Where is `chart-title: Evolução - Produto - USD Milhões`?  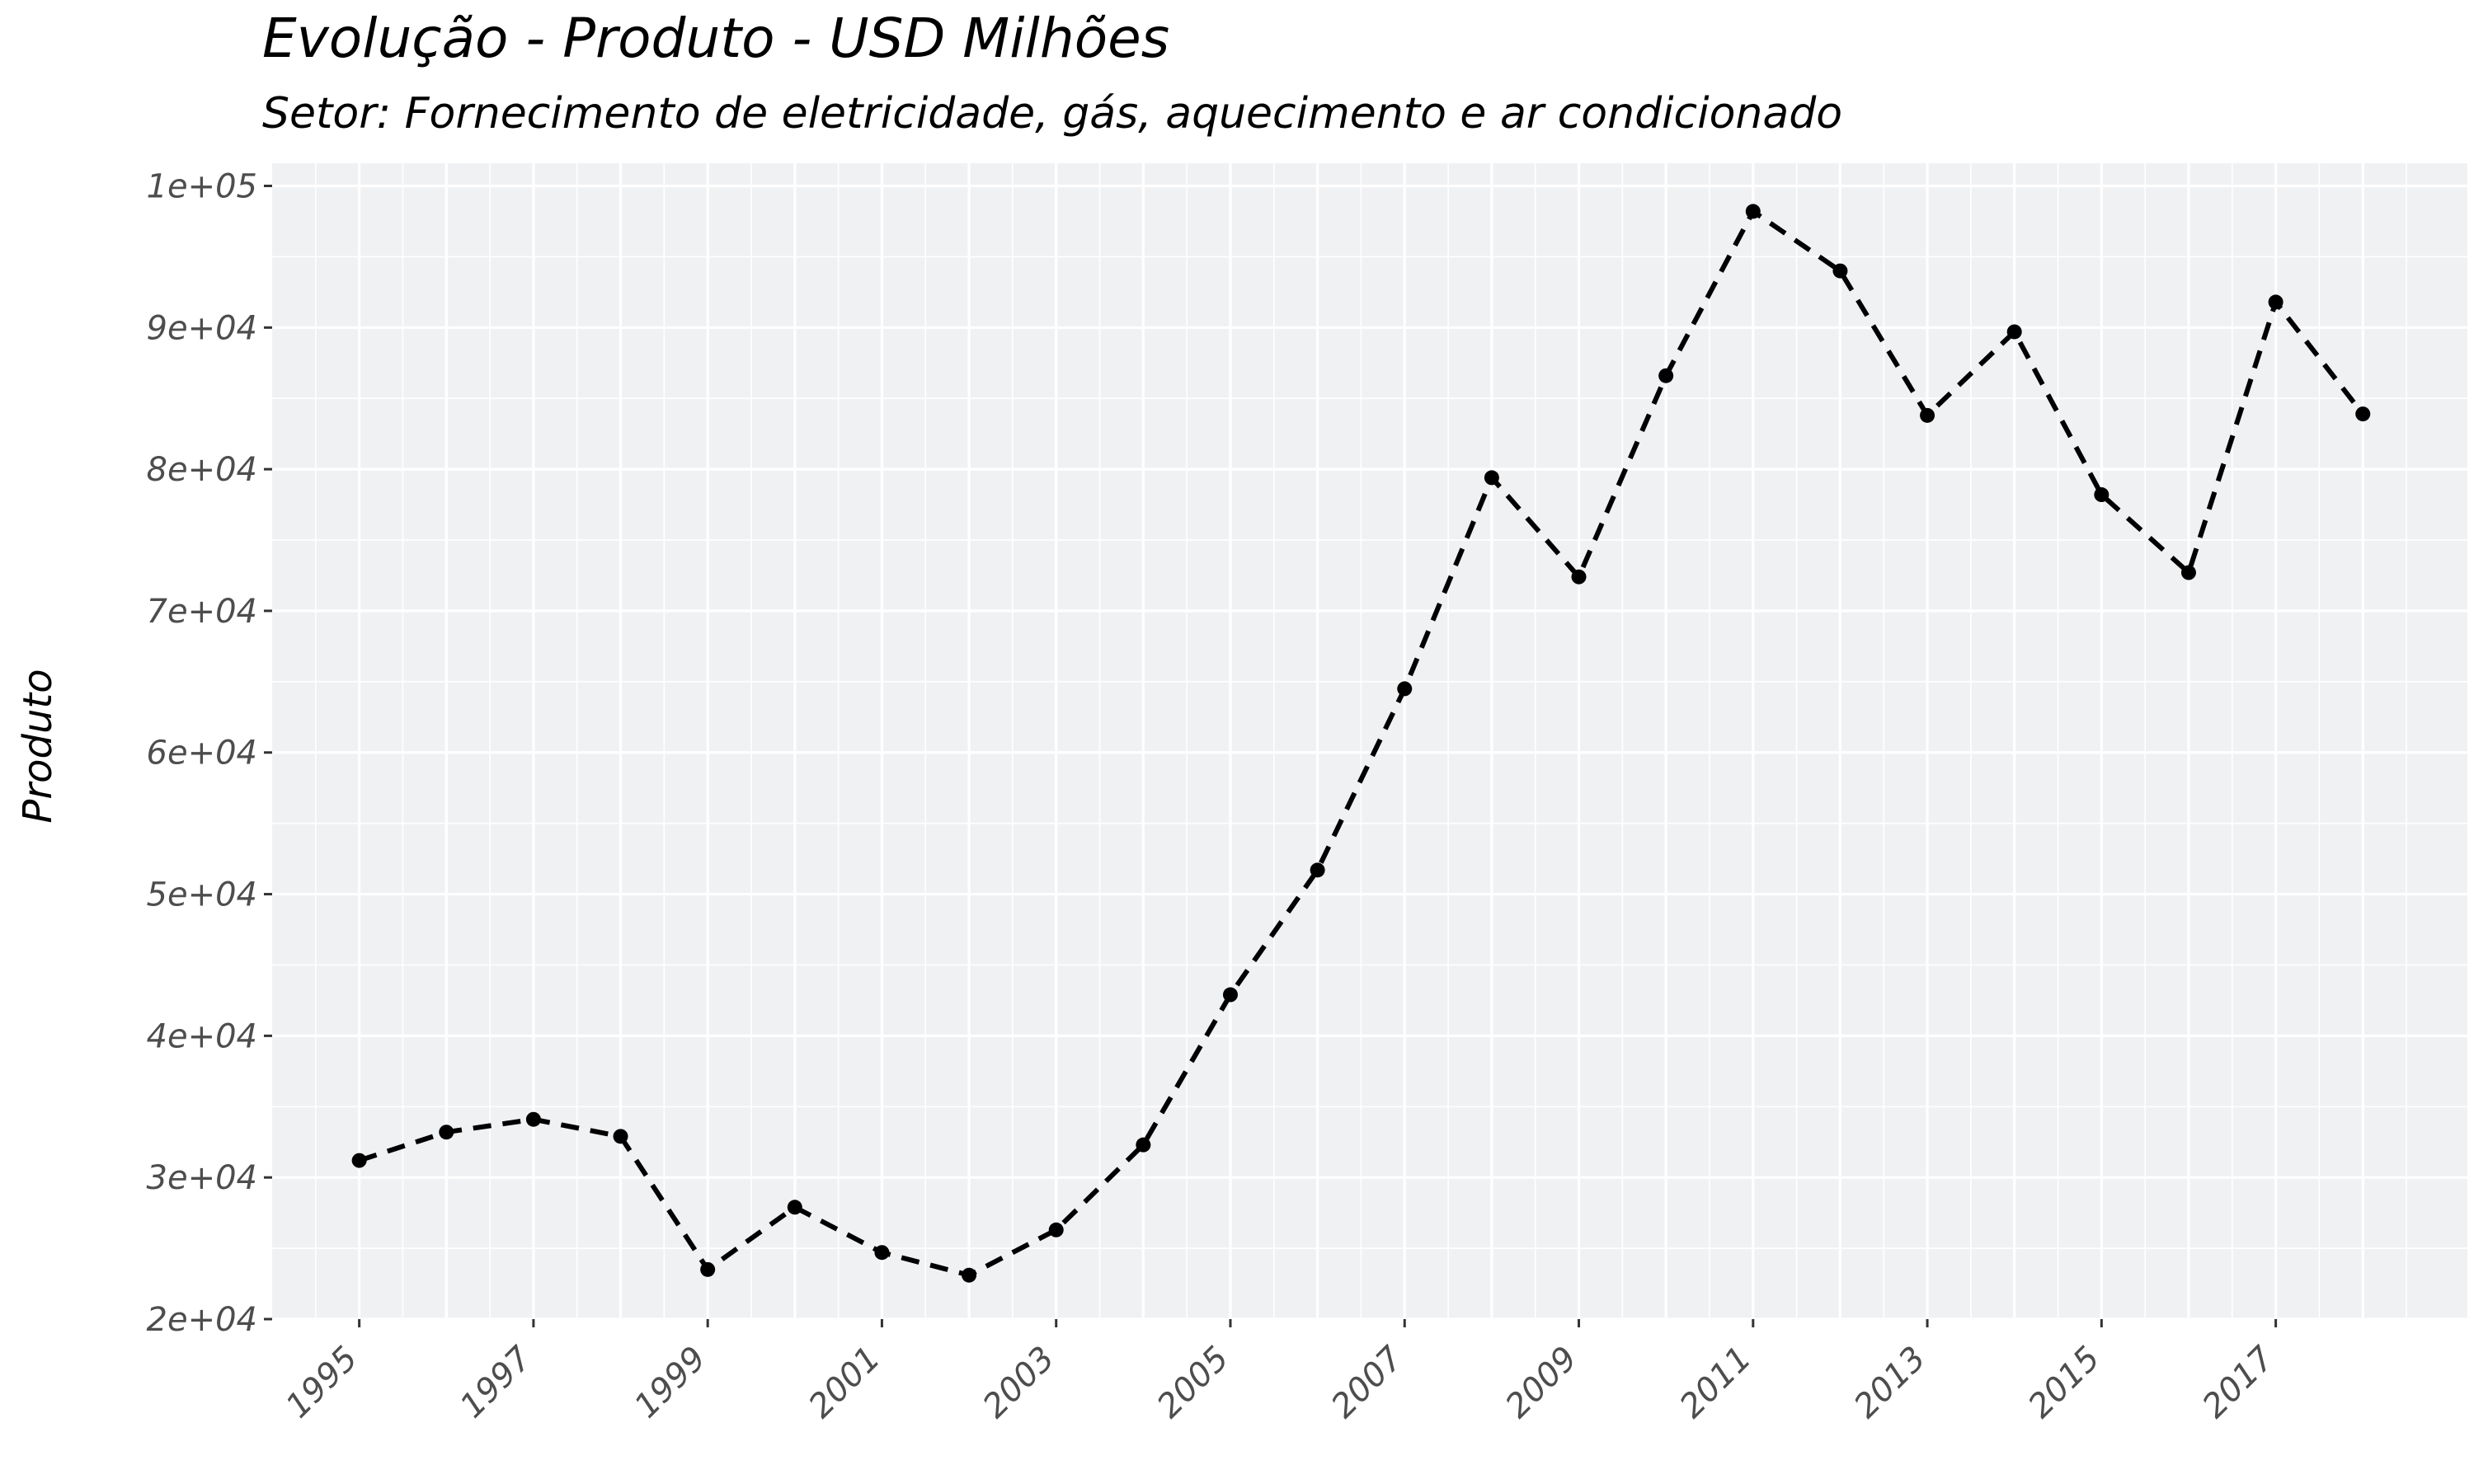
chart-title: Evolução - Produto - USD Milhões is located at coordinates (716, 38).